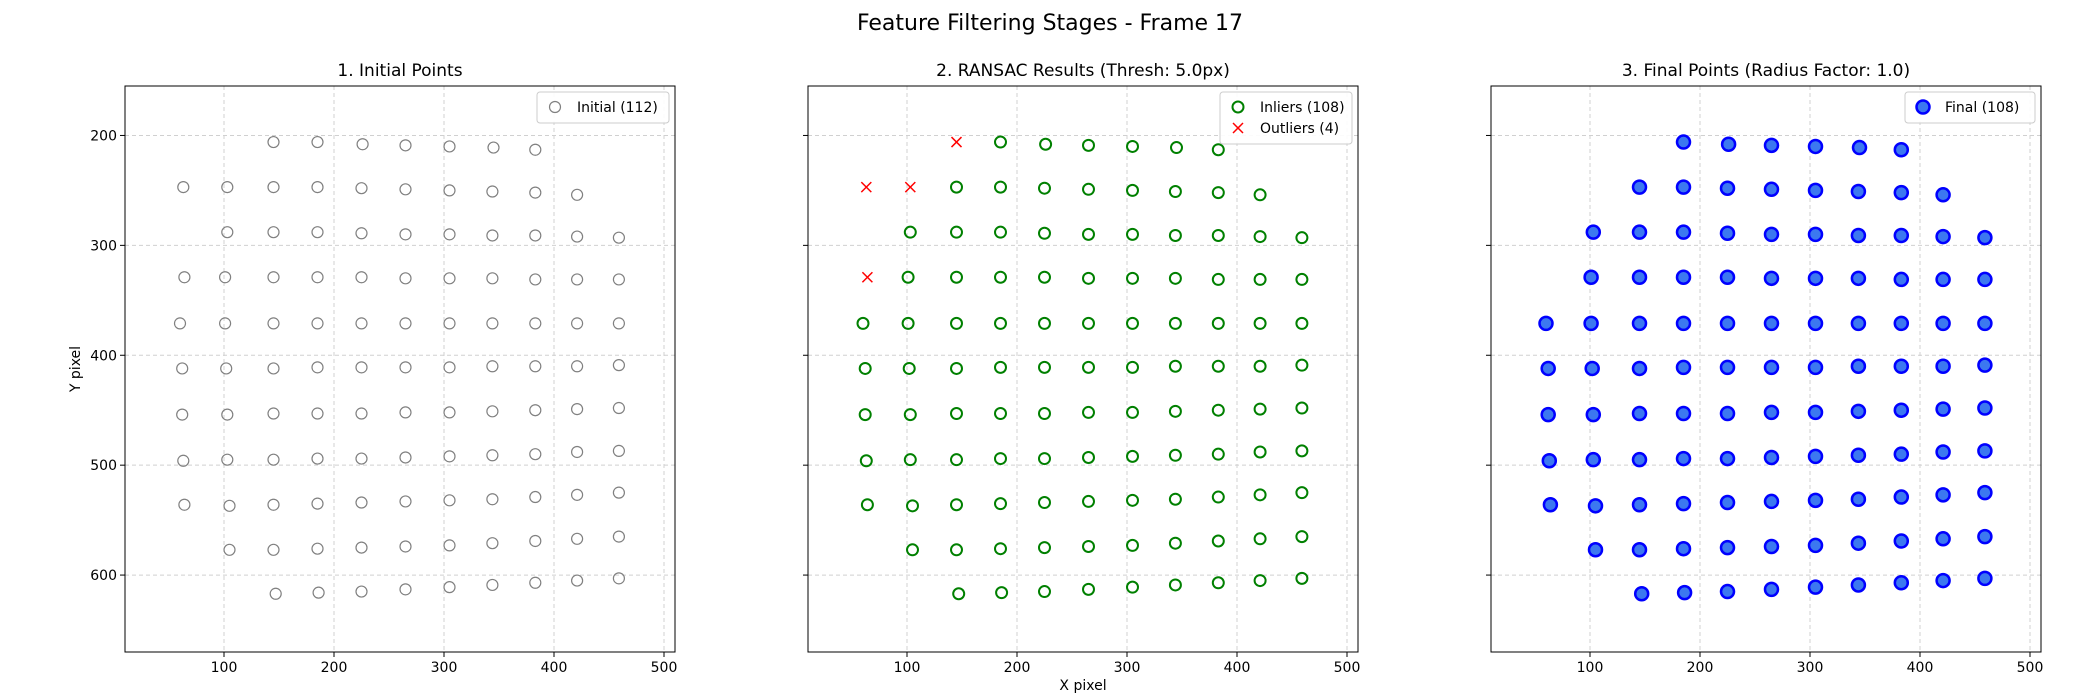  What do you see at coordinates (1302, 108) in the screenshot?
I see `legend-label: Inliers (108)` at bounding box center [1302, 108].